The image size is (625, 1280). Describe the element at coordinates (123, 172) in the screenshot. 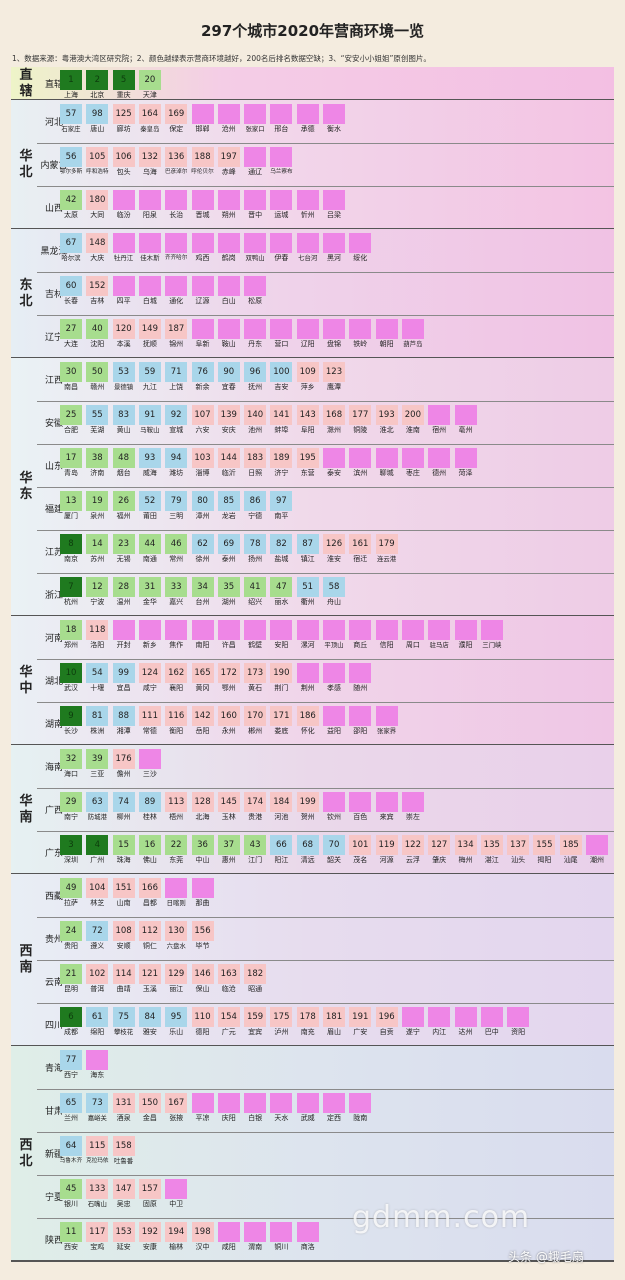

I see `city-name: 包头` at that location.